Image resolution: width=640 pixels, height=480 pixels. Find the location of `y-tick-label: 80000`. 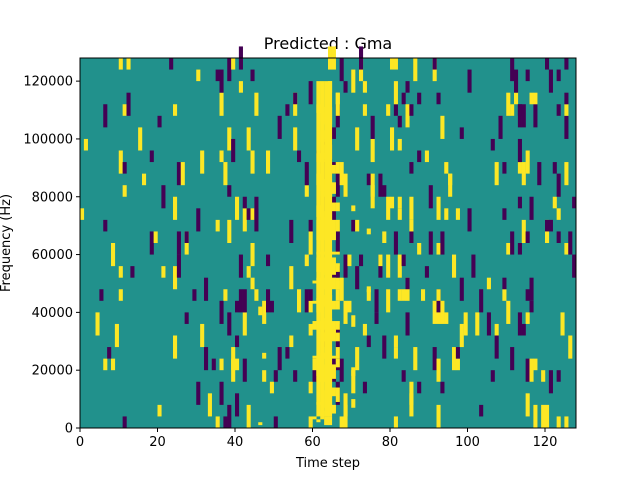

y-tick-label: 80000 is located at coordinates (52, 197).